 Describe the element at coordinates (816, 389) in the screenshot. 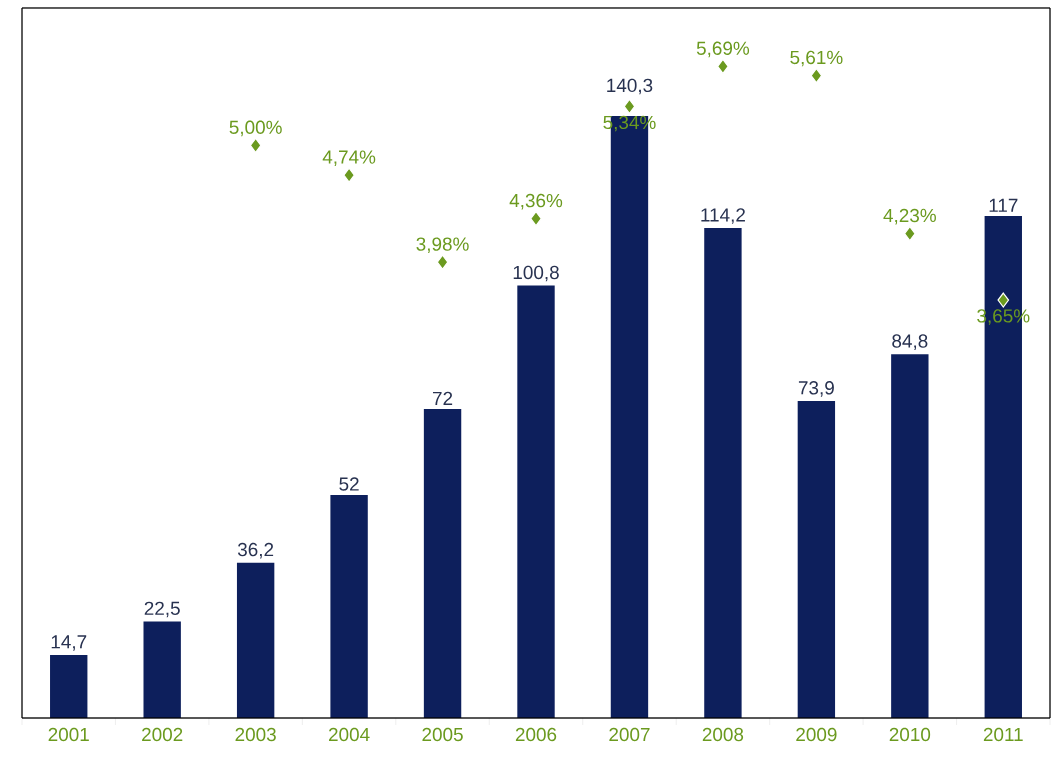

I see `data-label: 73,9` at that location.